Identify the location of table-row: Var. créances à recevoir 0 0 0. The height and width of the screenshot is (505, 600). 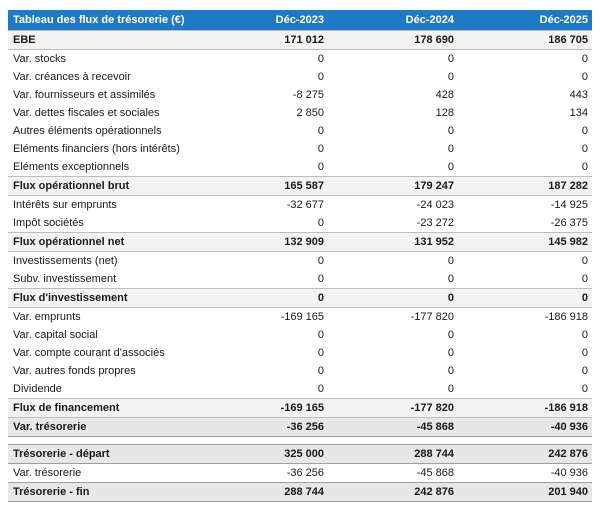
(300, 77).